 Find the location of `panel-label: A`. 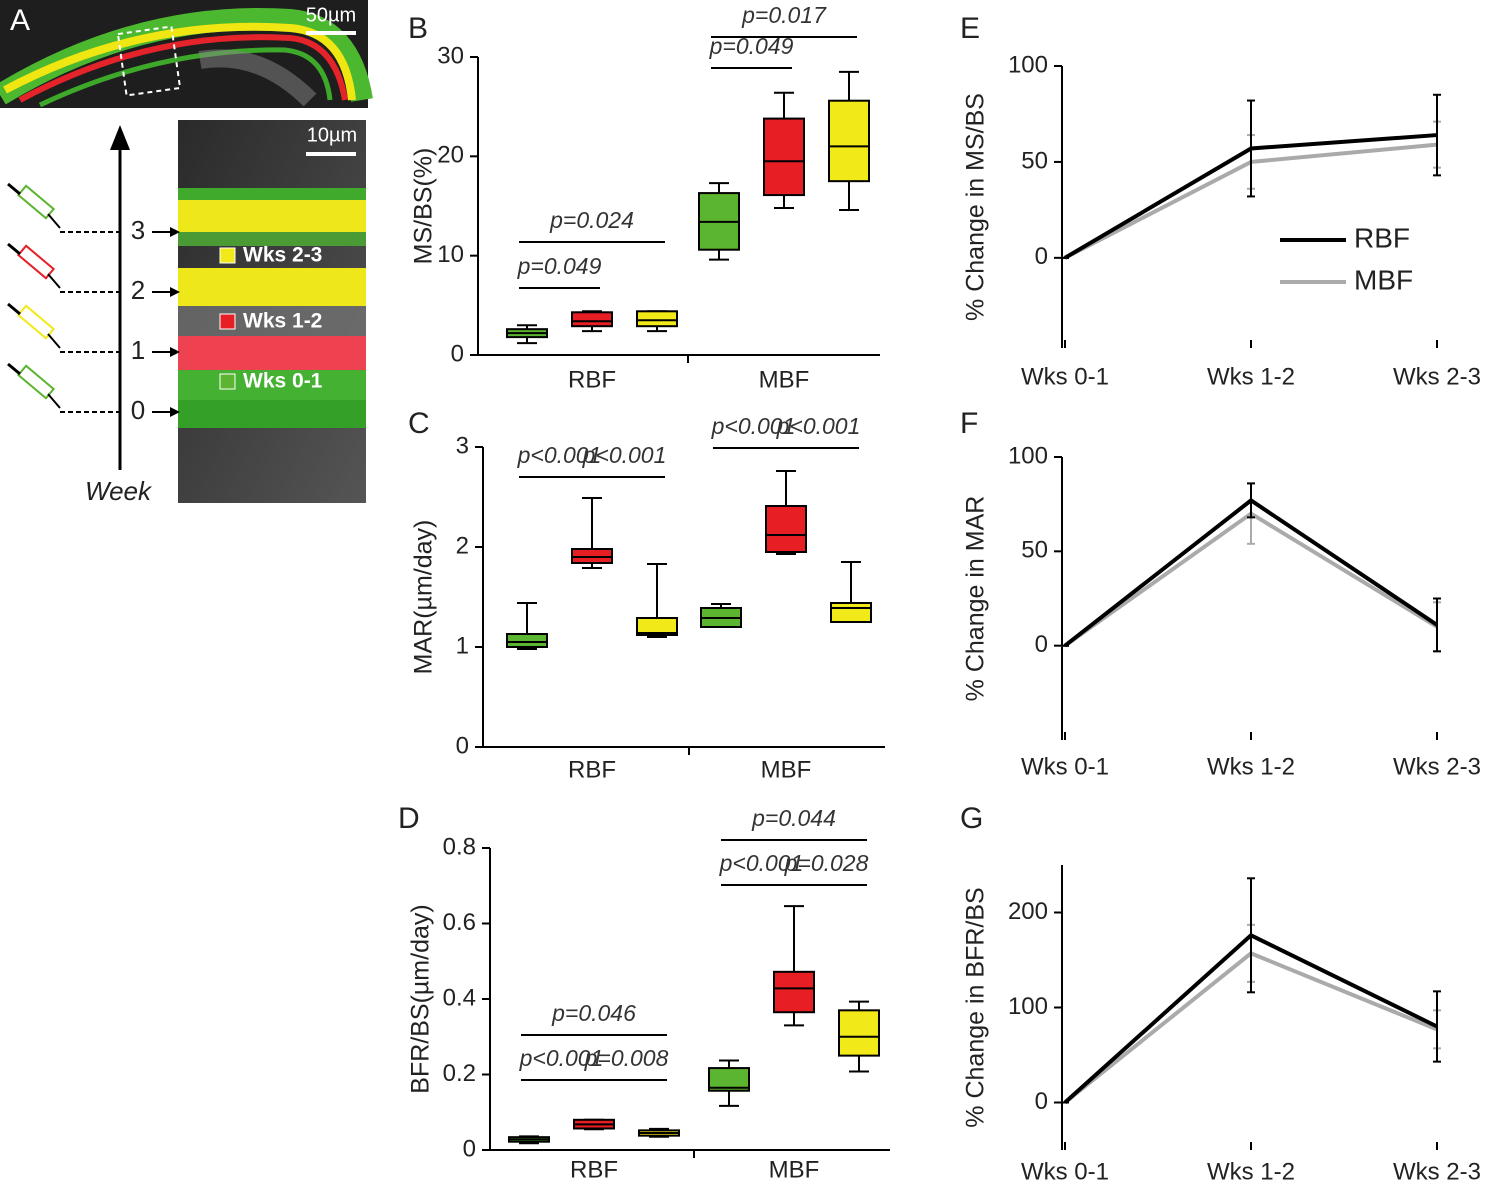

panel-label: A is located at coordinates (20, 20).